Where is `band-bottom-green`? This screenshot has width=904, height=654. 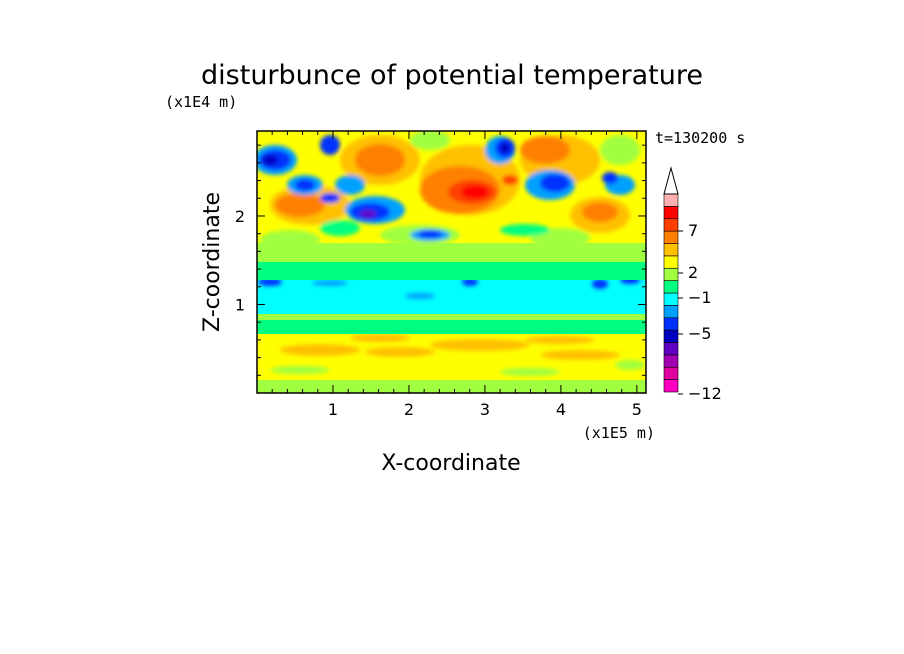 band-bottom-green is located at coordinates (451, 386).